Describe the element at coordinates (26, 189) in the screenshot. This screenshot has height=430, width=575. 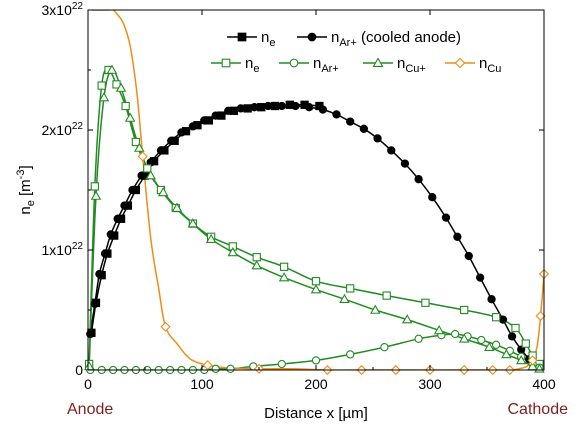
I see `y-axis-label: ne [m-3]` at that location.